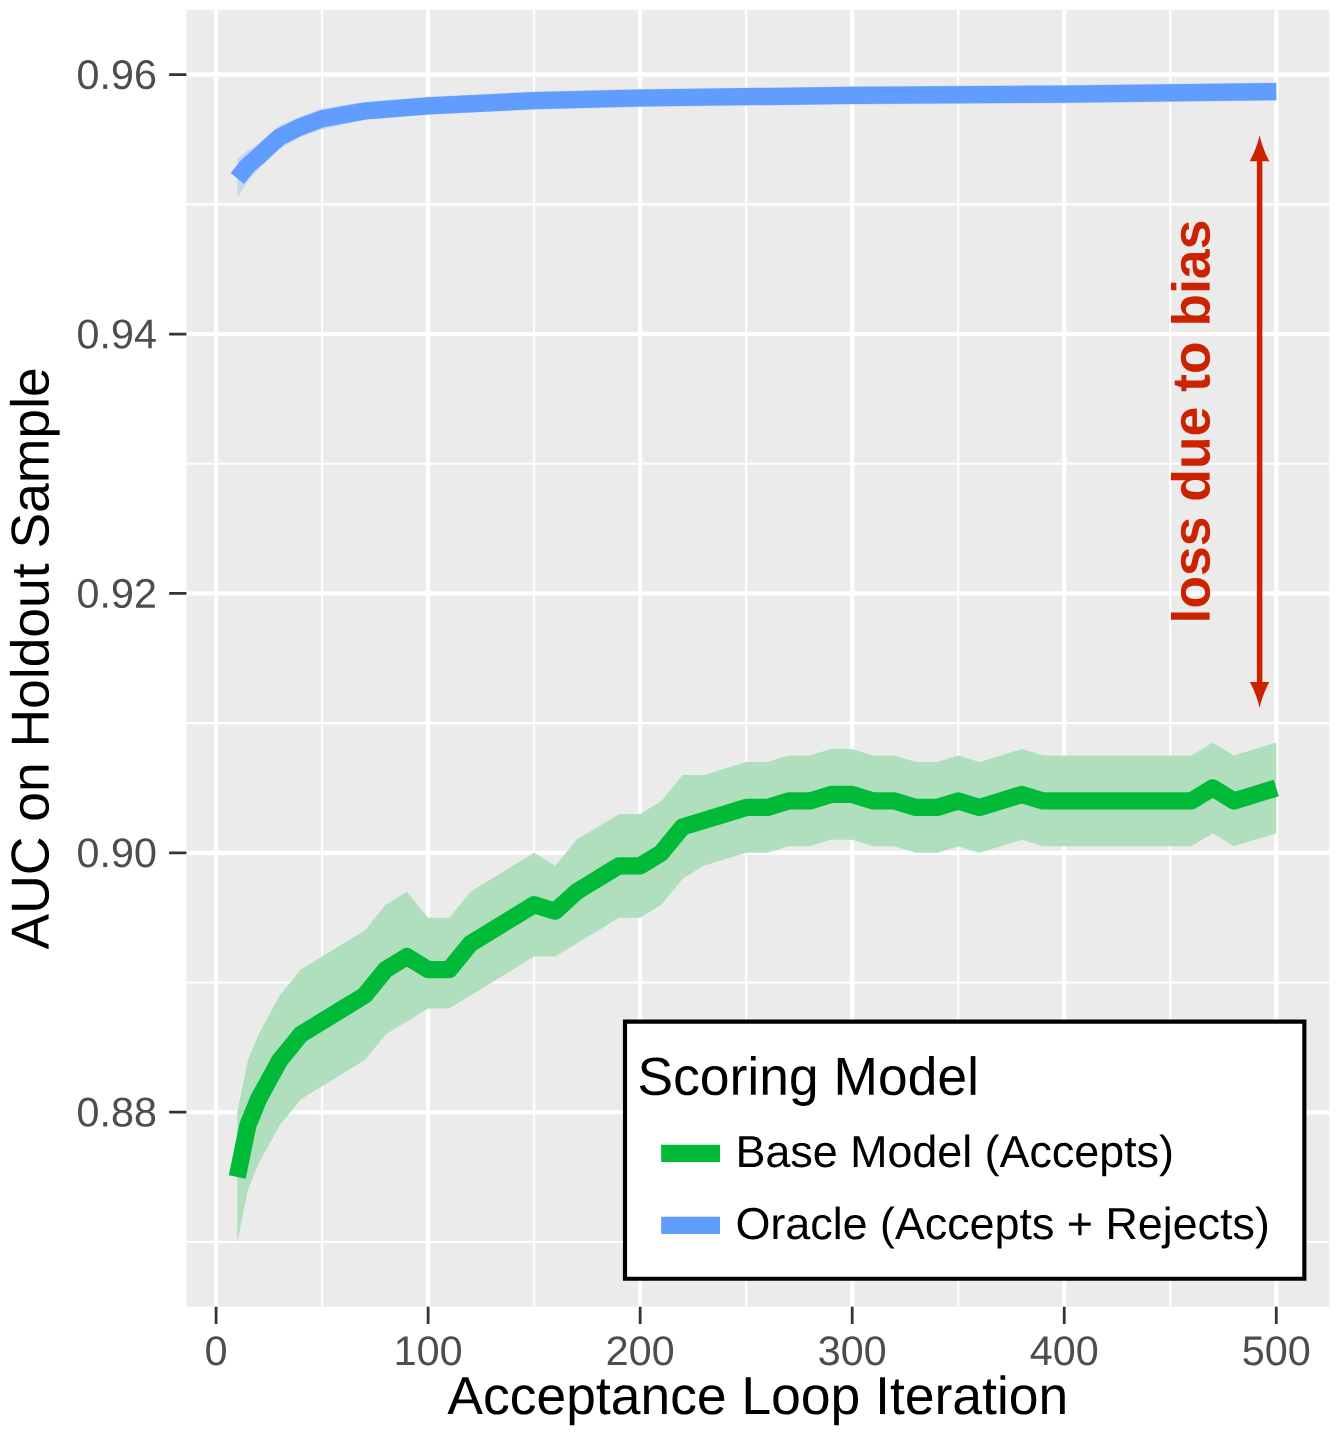 The height and width of the screenshot is (1449, 1341). What do you see at coordinates (34, 659) in the screenshot?
I see `y-axis-title: AUC on Holdout Sample` at bounding box center [34, 659].